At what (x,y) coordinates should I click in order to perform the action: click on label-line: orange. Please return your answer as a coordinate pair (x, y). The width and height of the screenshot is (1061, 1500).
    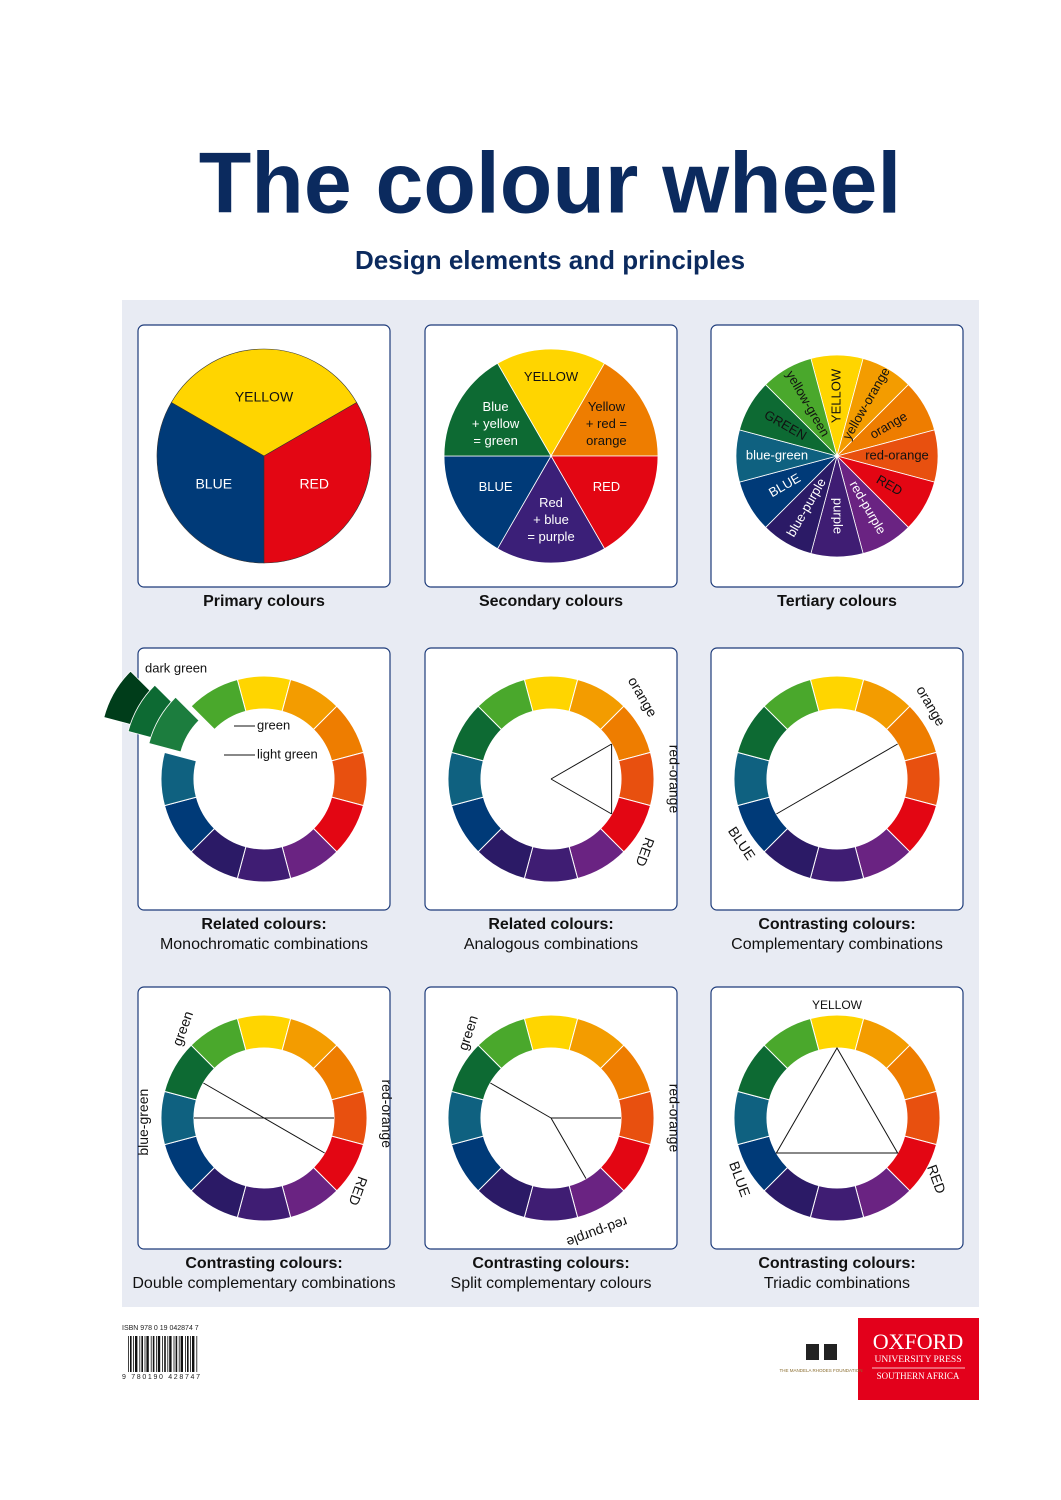
    Looking at the image, I should click on (606, 440).